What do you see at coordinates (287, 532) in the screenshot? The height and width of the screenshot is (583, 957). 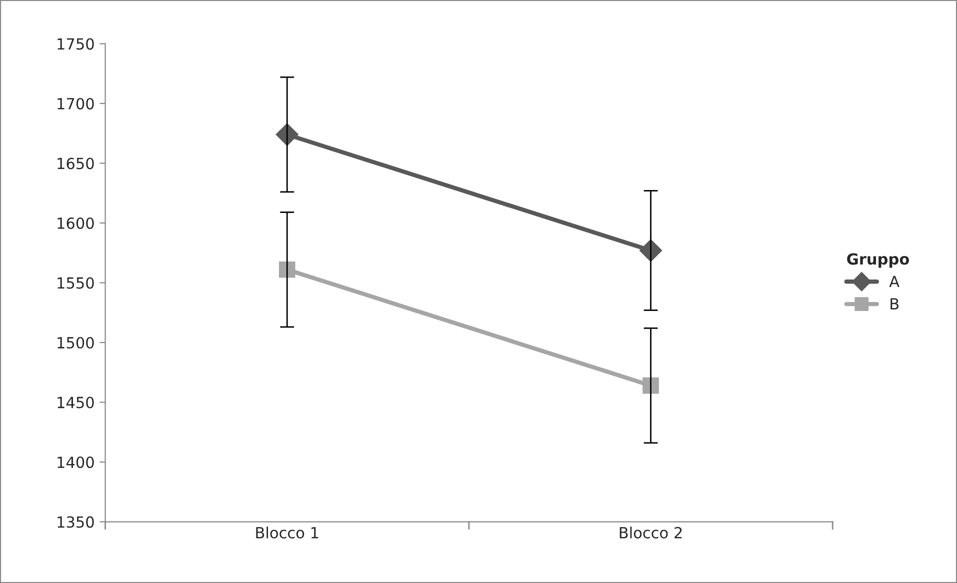 I see `x-tick-label: Blocco 1` at bounding box center [287, 532].